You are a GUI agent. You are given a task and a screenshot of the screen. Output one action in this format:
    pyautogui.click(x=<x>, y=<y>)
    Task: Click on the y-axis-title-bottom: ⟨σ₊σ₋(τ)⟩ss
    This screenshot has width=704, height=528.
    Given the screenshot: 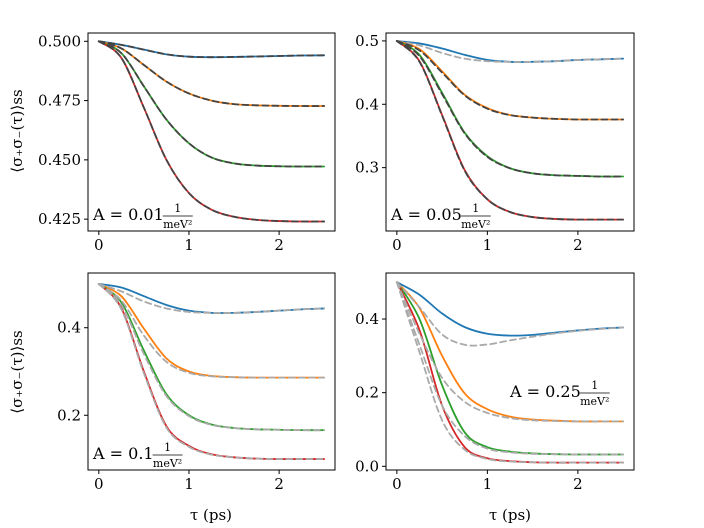 What is the action you would take?
    pyautogui.click(x=17, y=371)
    